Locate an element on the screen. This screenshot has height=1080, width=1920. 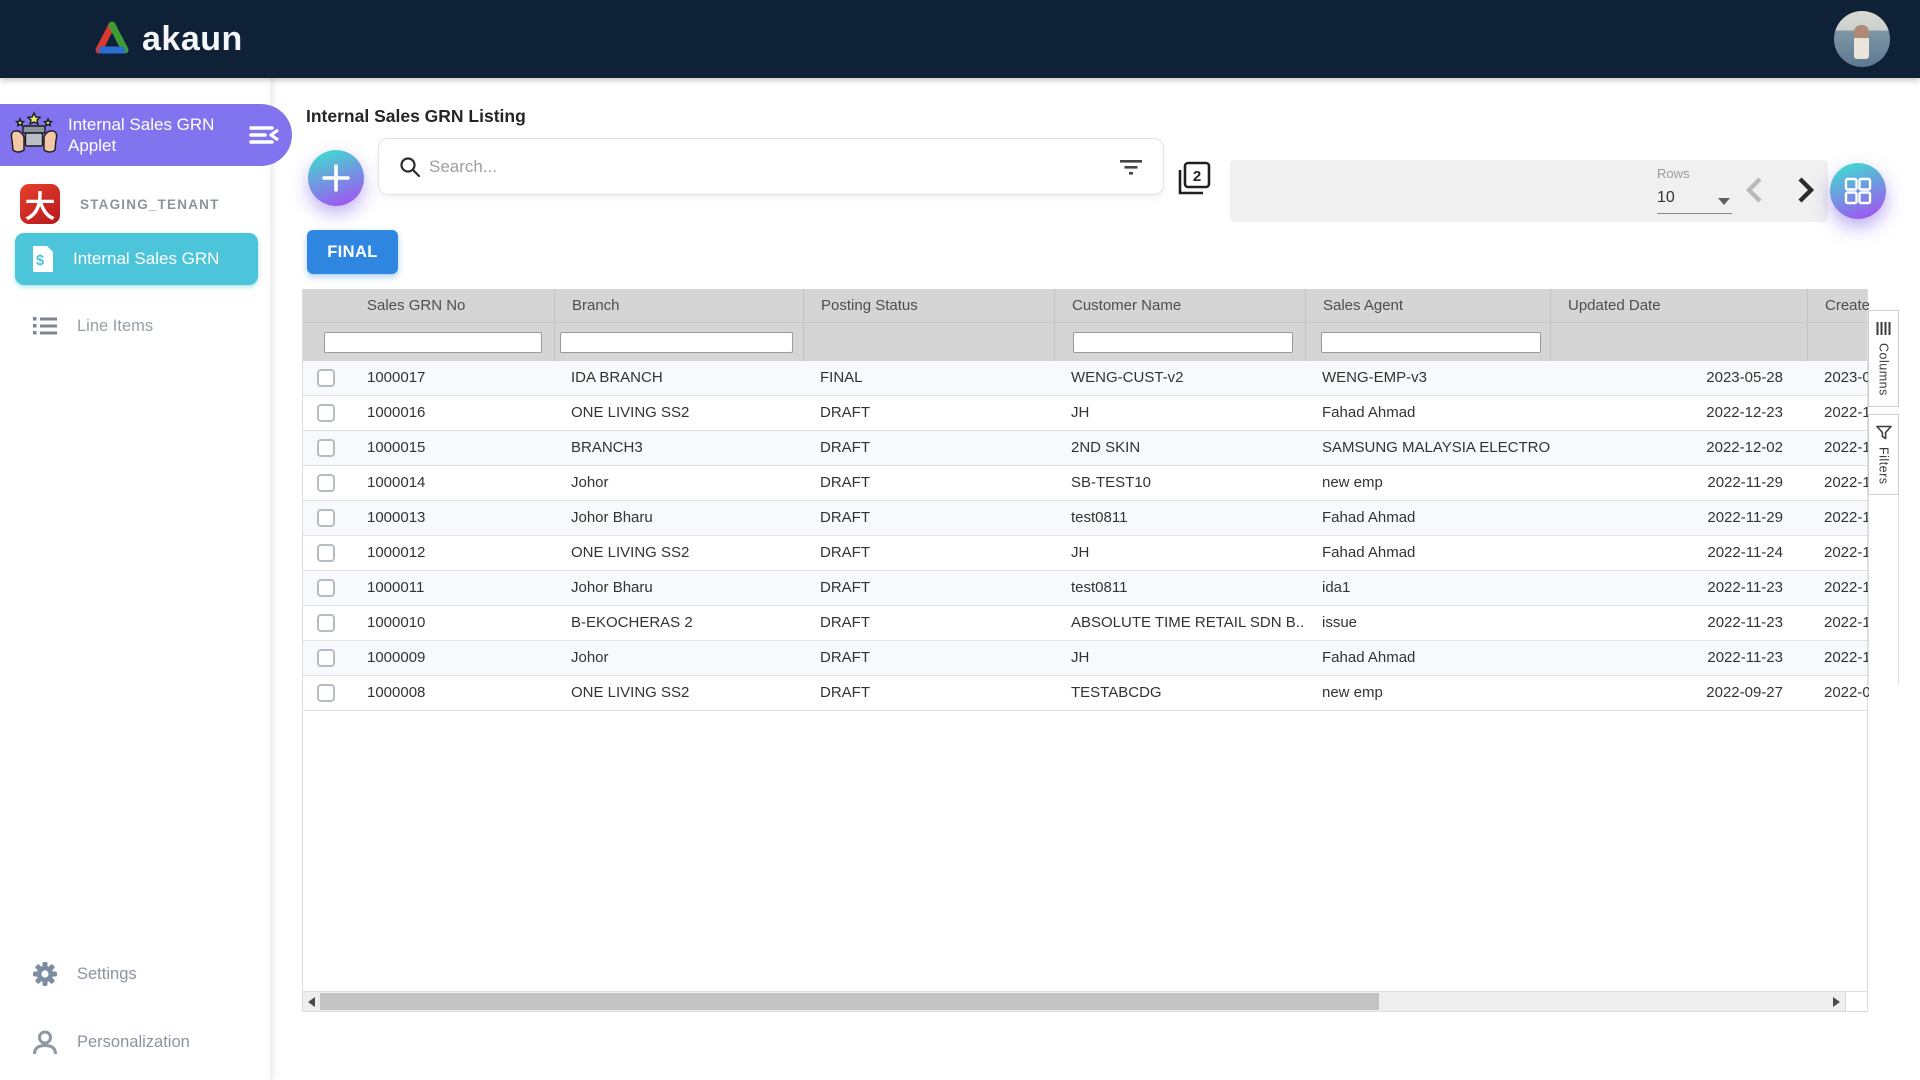
column-header: Customer Name is located at coordinates (1179, 305).